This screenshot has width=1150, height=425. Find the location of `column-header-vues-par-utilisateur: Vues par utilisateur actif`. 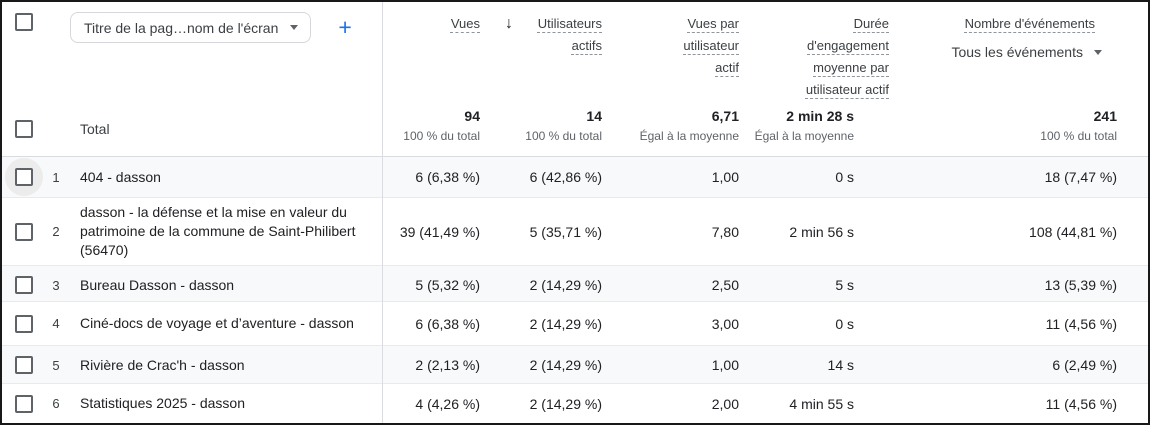

column-header-vues-par-utilisateur: Vues par utilisateur actif is located at coordinates (711, 45).